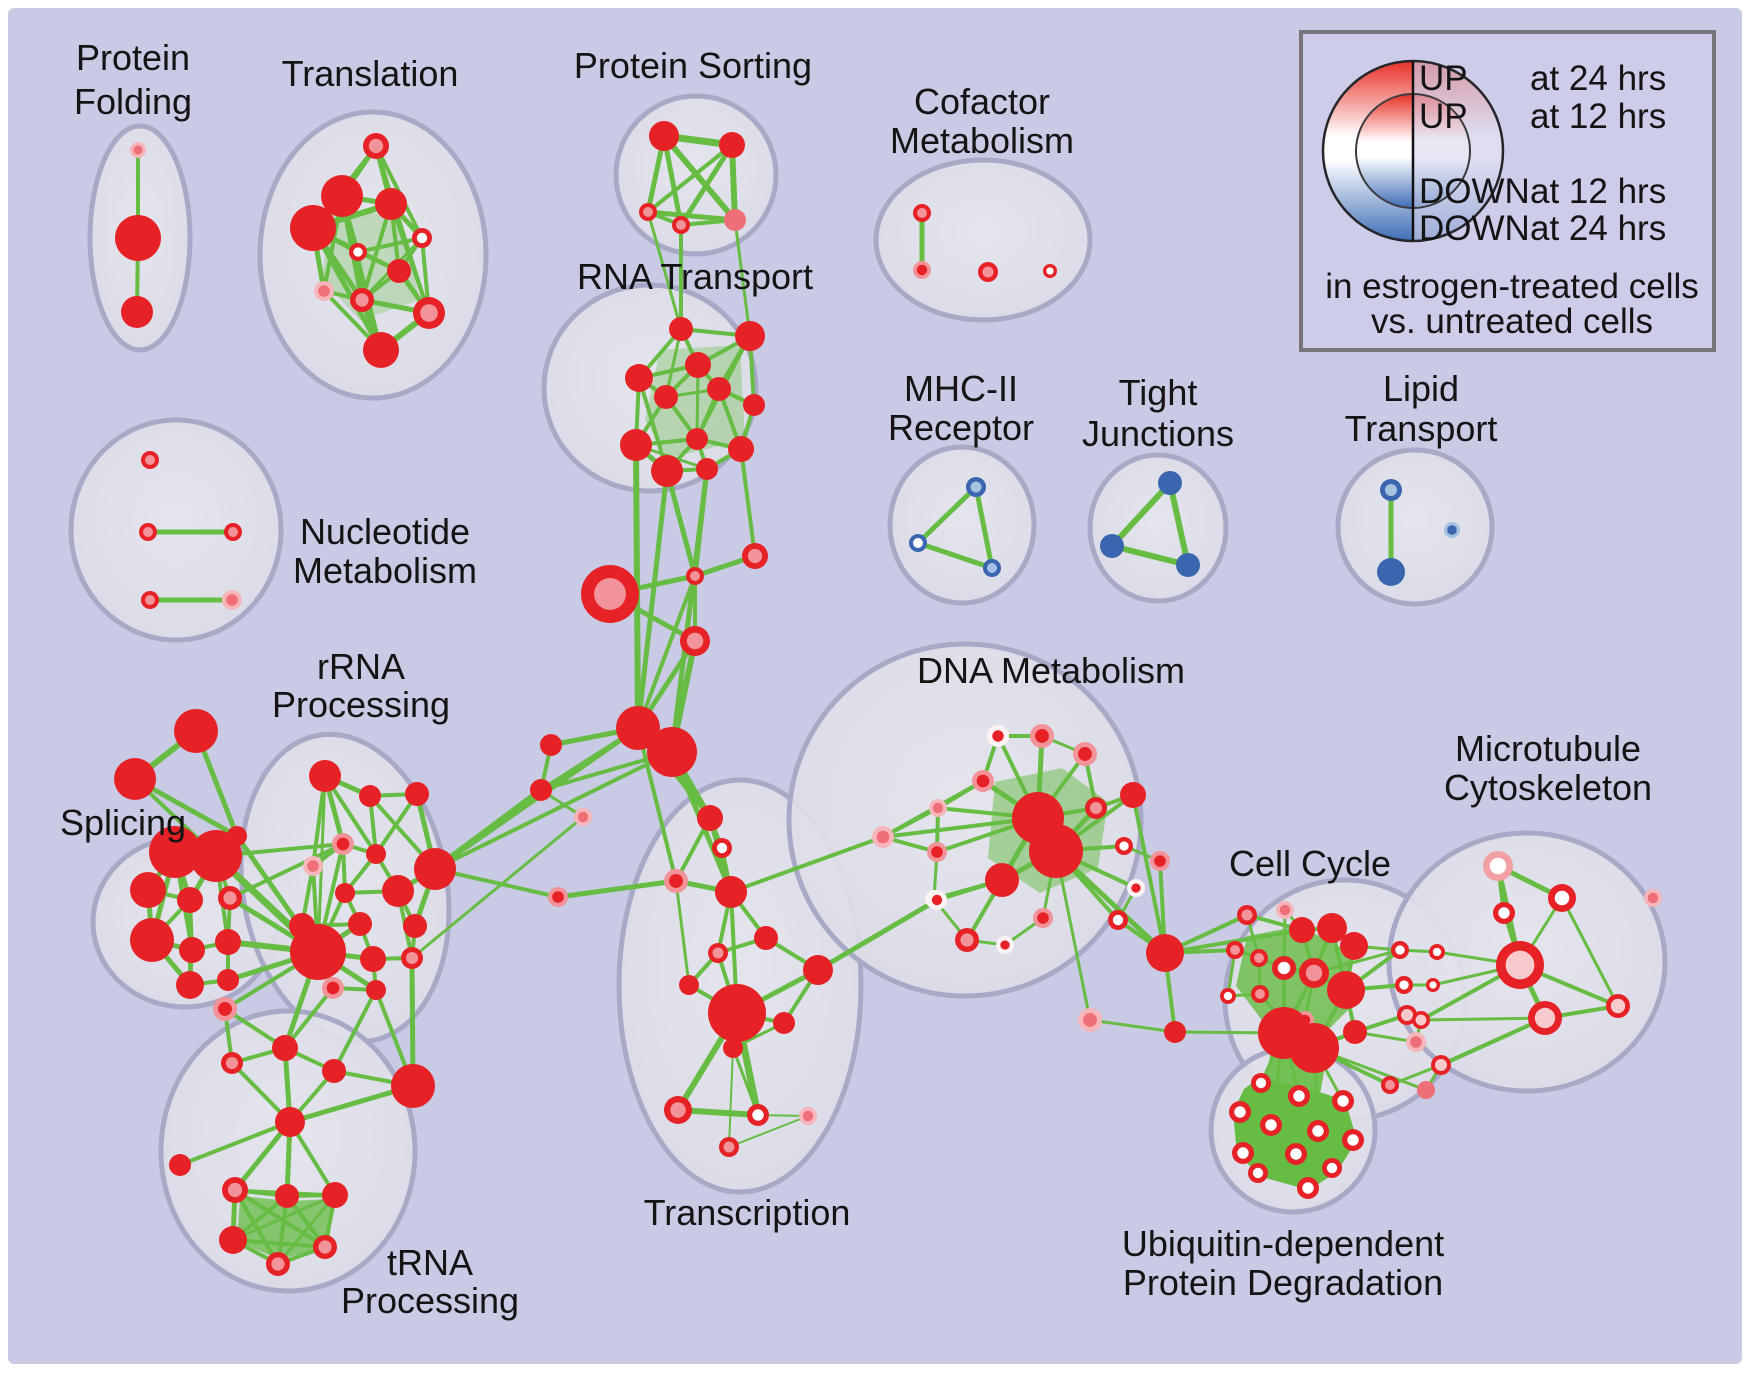 The image size is (1750, 1376). I want to click on cluster-label-splicing: Splicing, so click(123, 822).